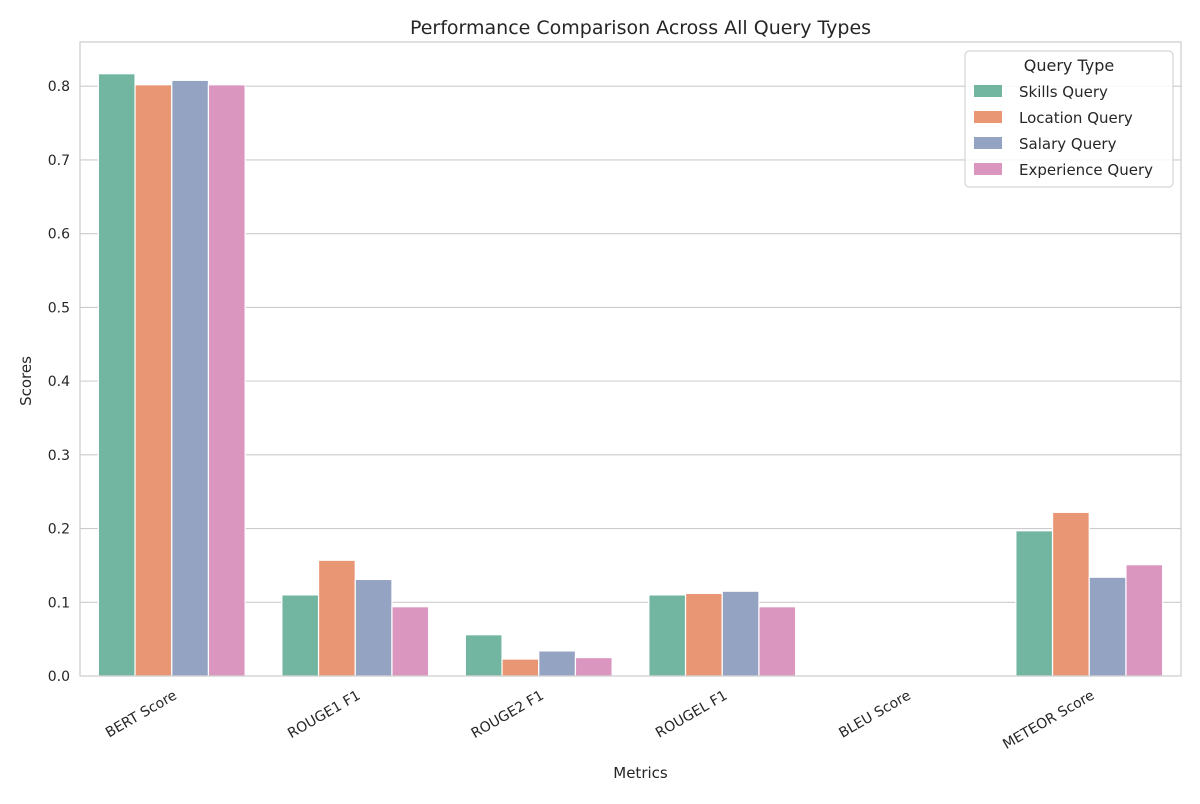 The width and height of the screenshot is (1200, 804). What do you see at coordinates (1069, 65) in the screenshot?
I see `legend-title: Query Type` at bounding box center [1069, 65].